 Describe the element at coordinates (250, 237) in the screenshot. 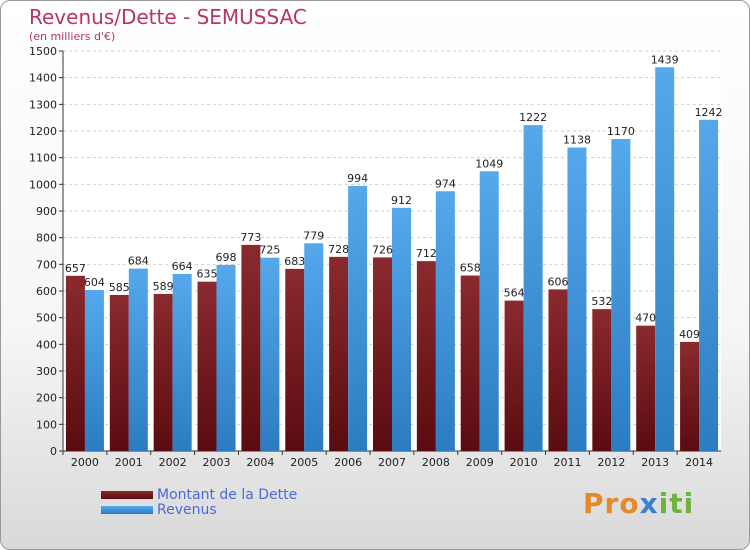

I see `data-label-debt-2004: 773` at that location.